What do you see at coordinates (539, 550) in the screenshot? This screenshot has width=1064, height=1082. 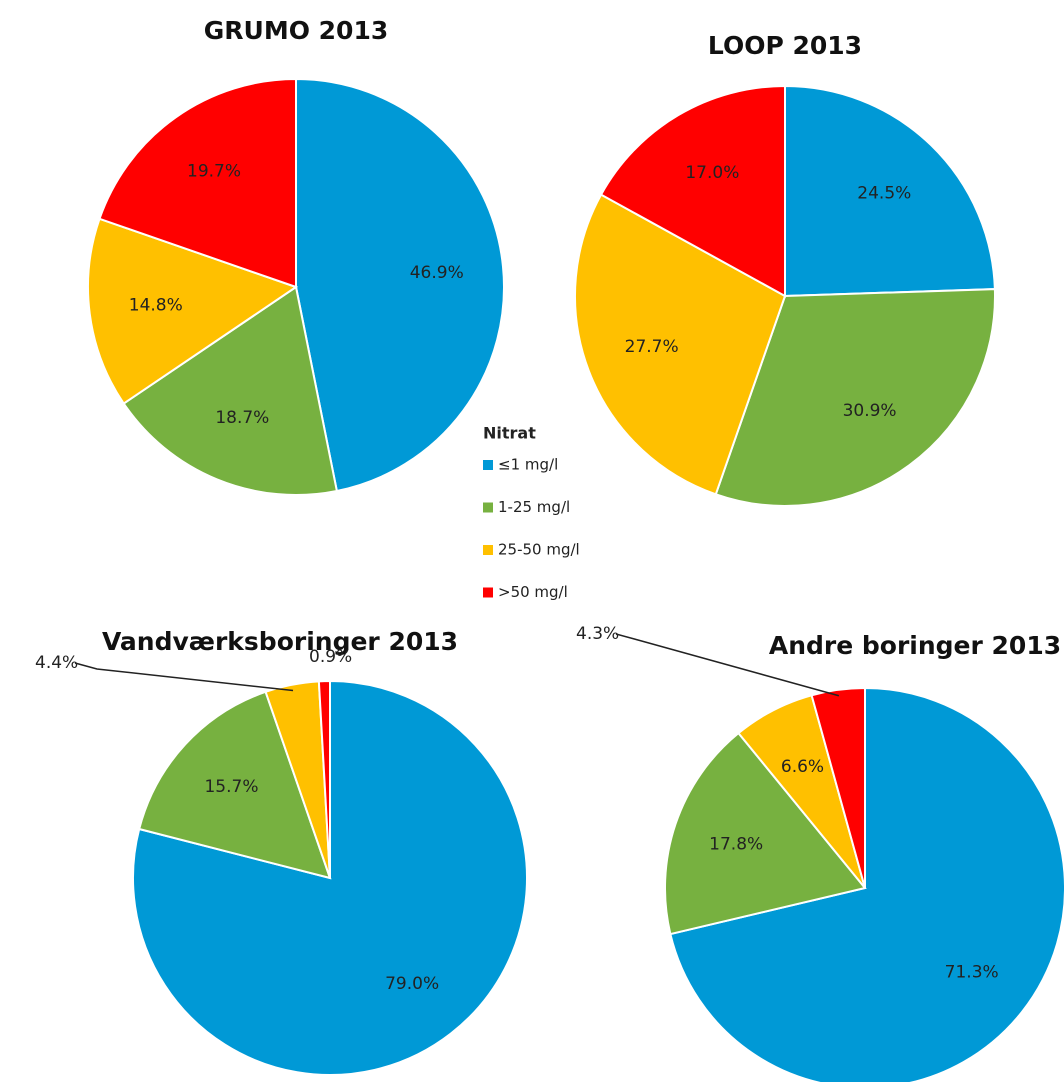 I see `legend-label: 25-50 mg/l` at bounding box center [539, 550].